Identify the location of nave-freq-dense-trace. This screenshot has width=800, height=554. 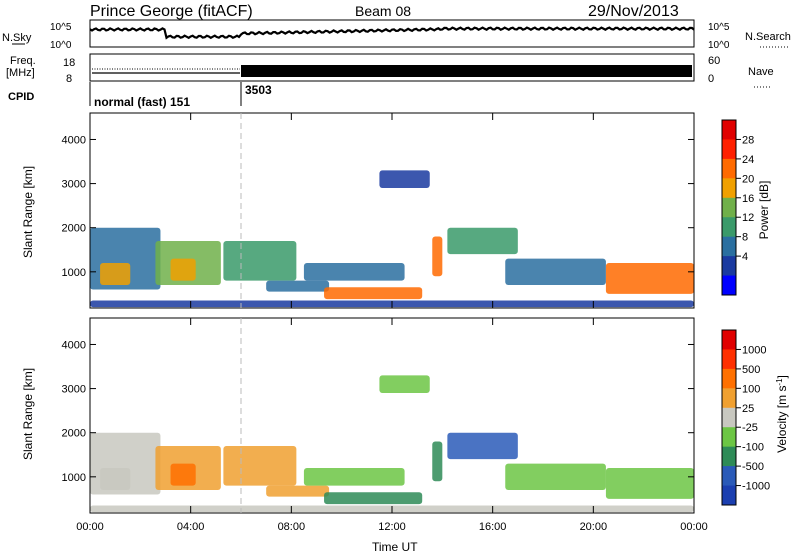
(466, 71).